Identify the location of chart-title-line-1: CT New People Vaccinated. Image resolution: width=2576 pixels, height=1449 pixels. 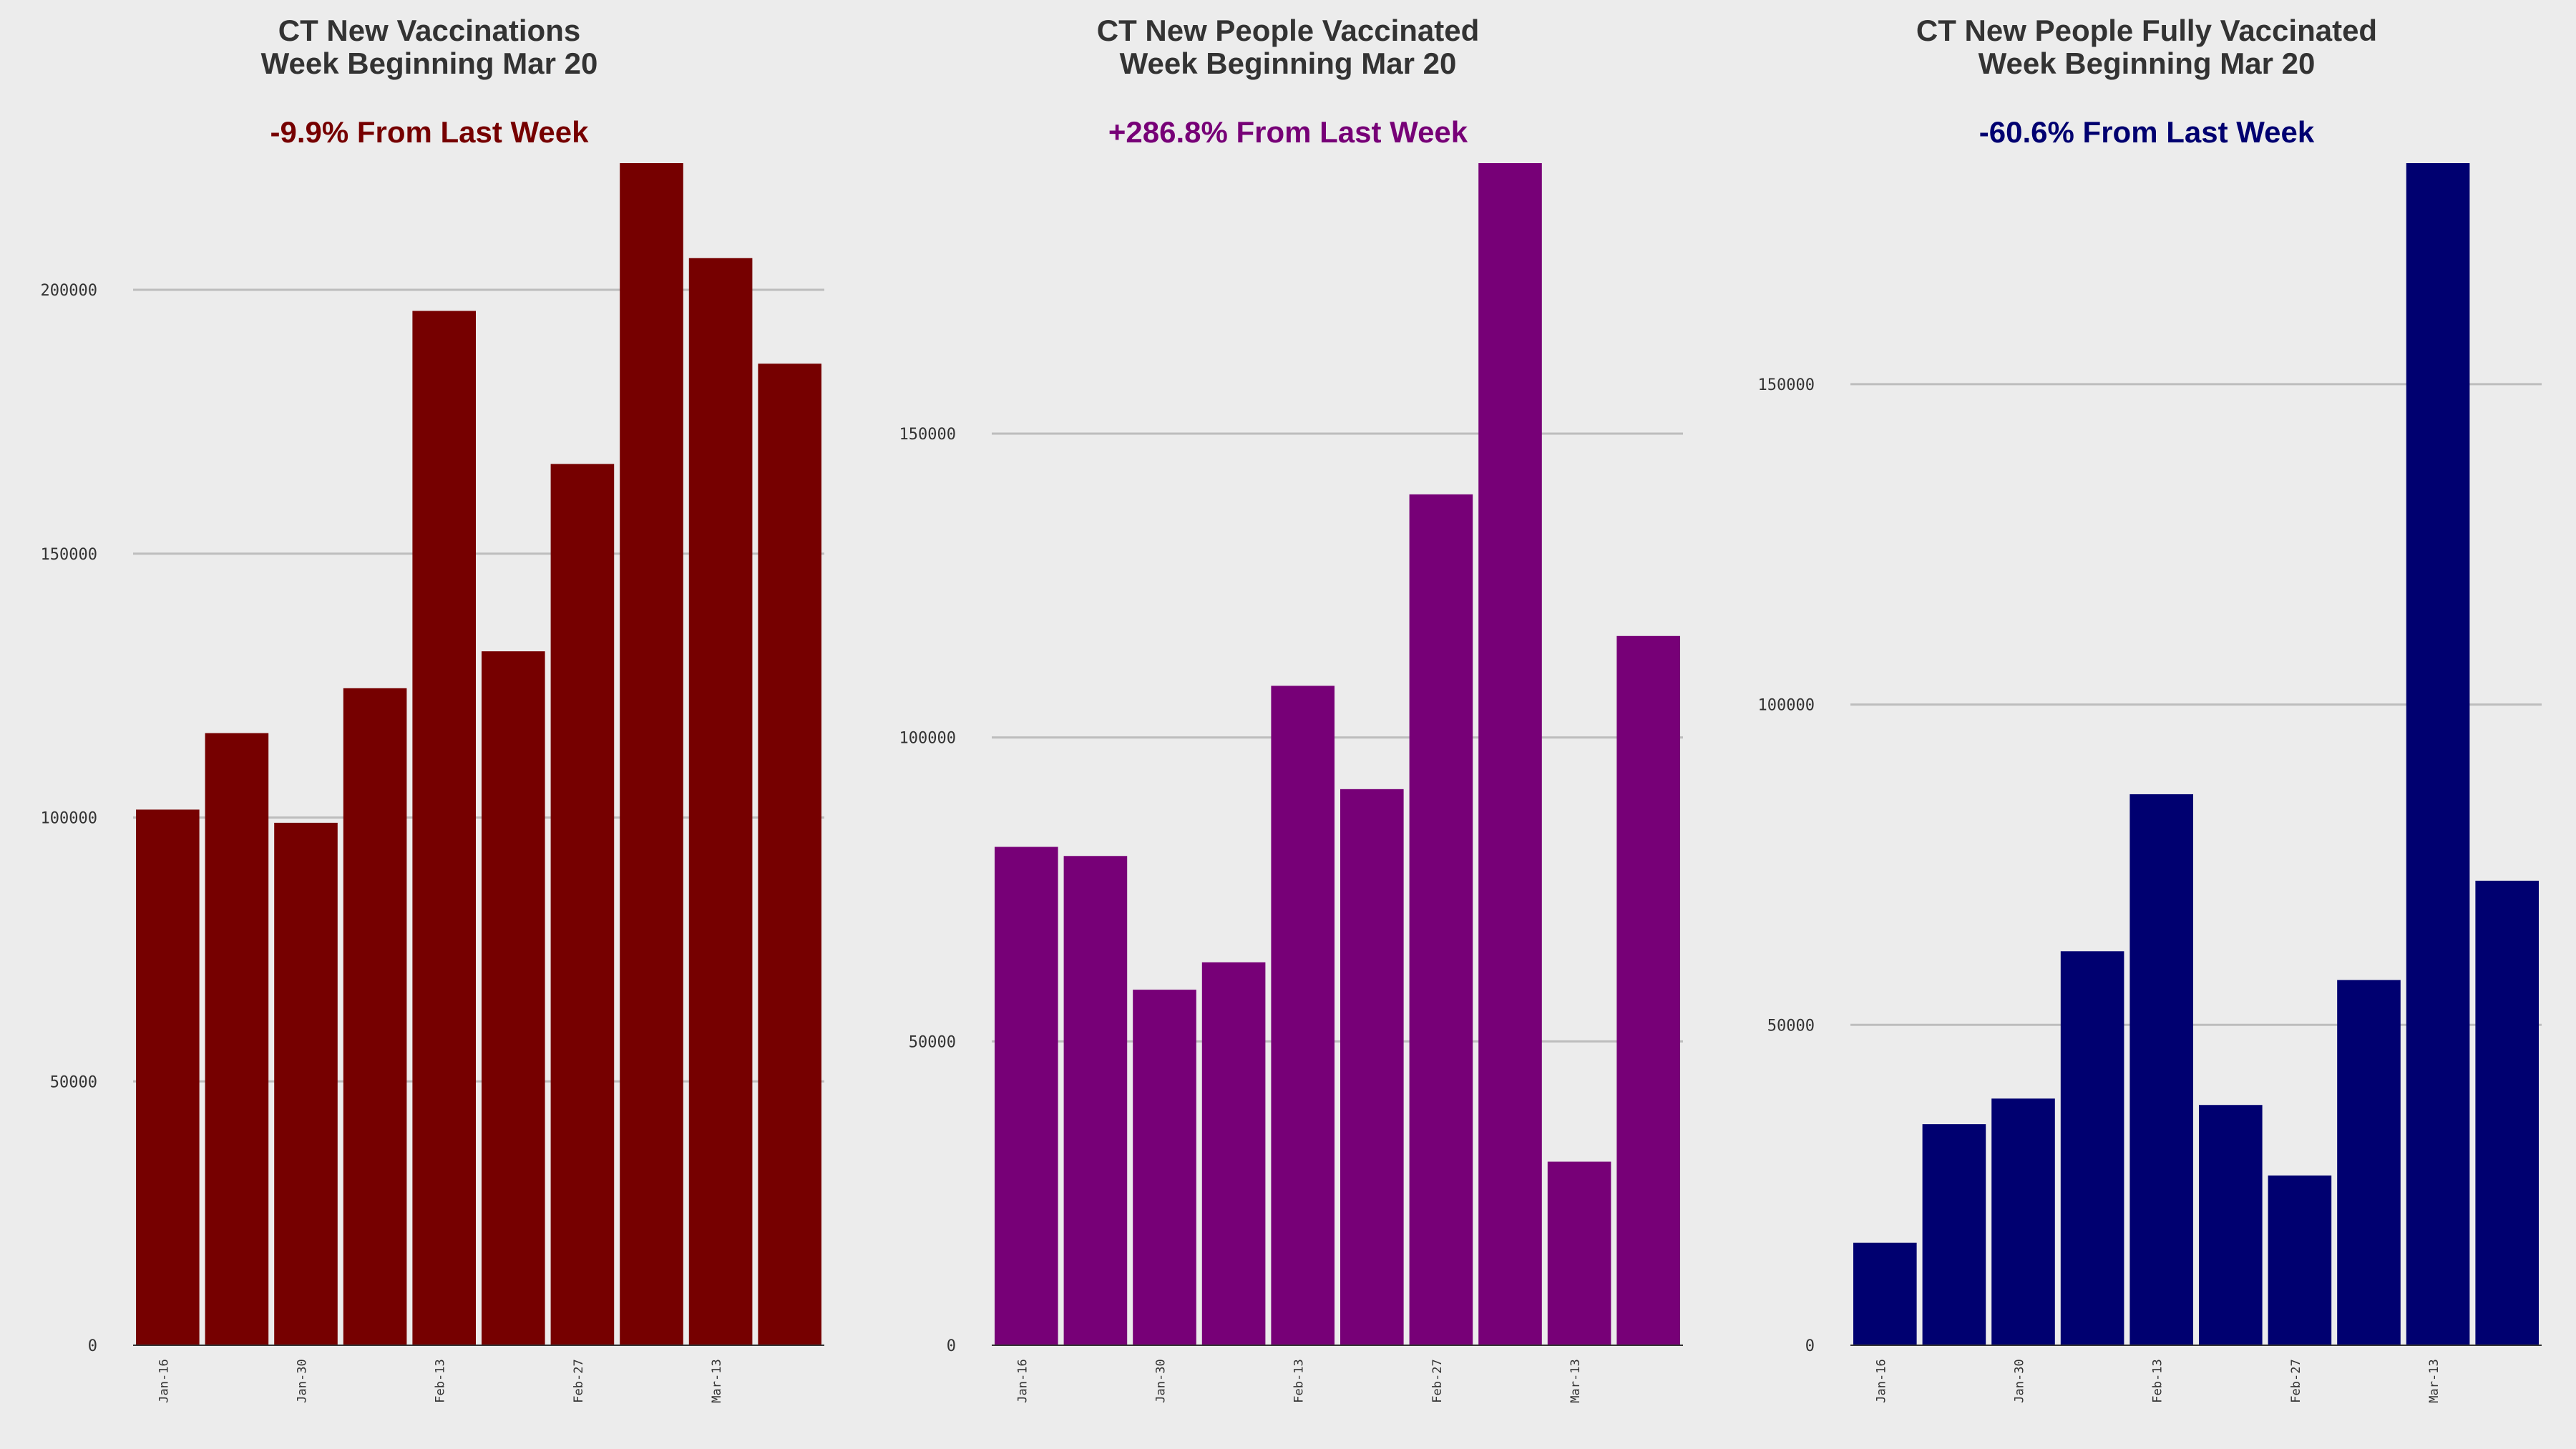
(1288, 30).